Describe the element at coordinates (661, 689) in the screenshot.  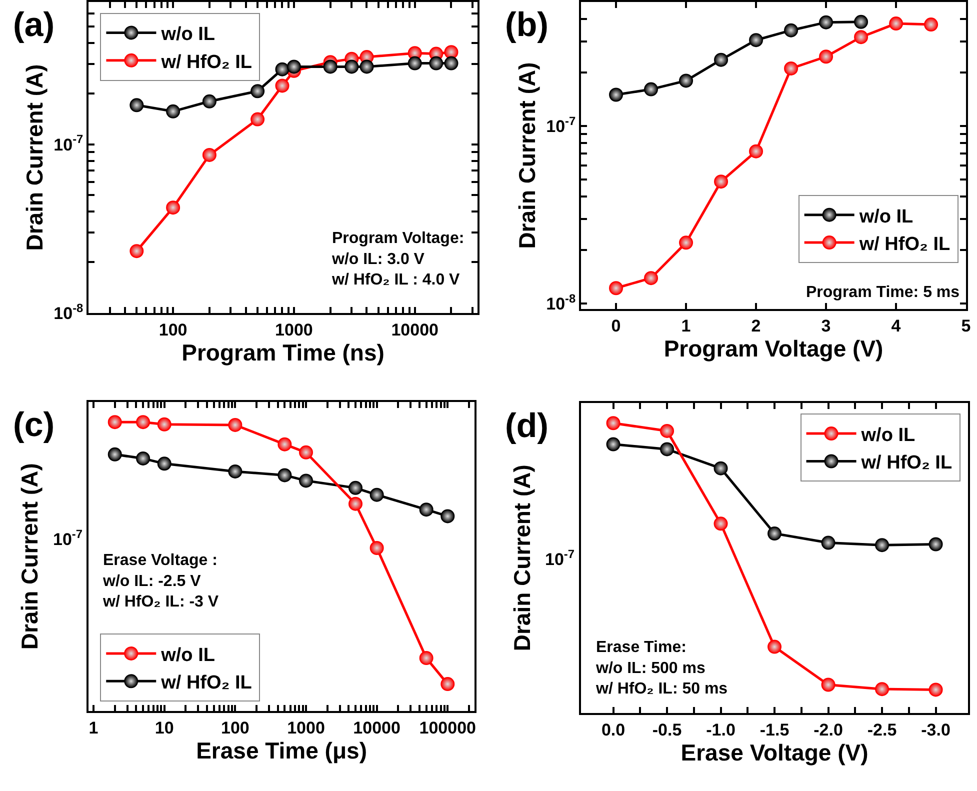
I see `annotation: w/ HfO₂ IL: 50 ms` at that location.